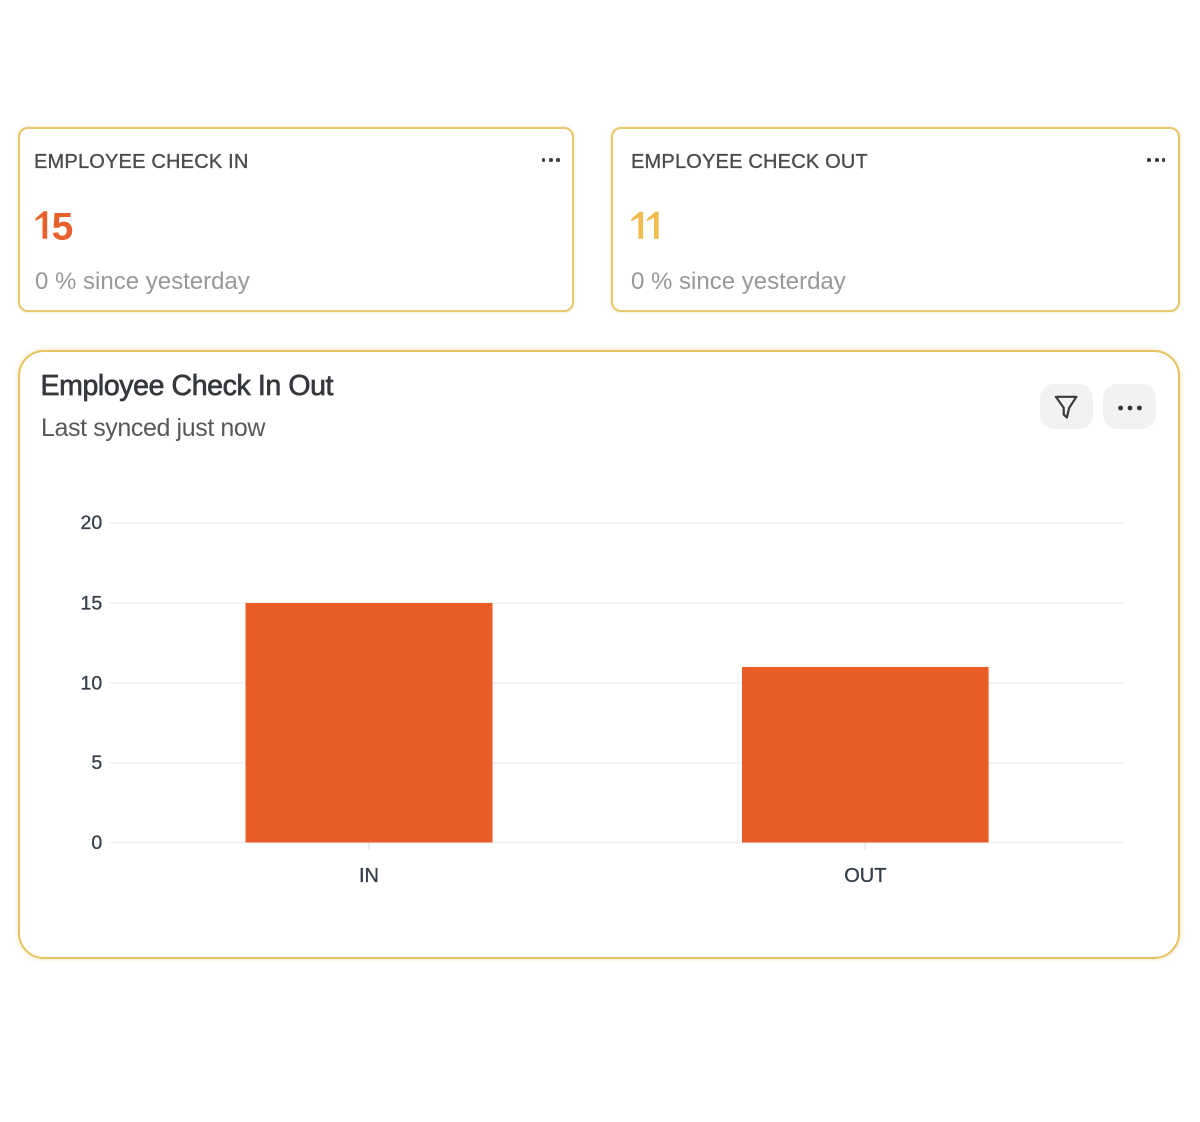  What do you see at coordinates (96, 843) in the screenshot?
I see `svg-text: 0` at bounding box center [96, 843].